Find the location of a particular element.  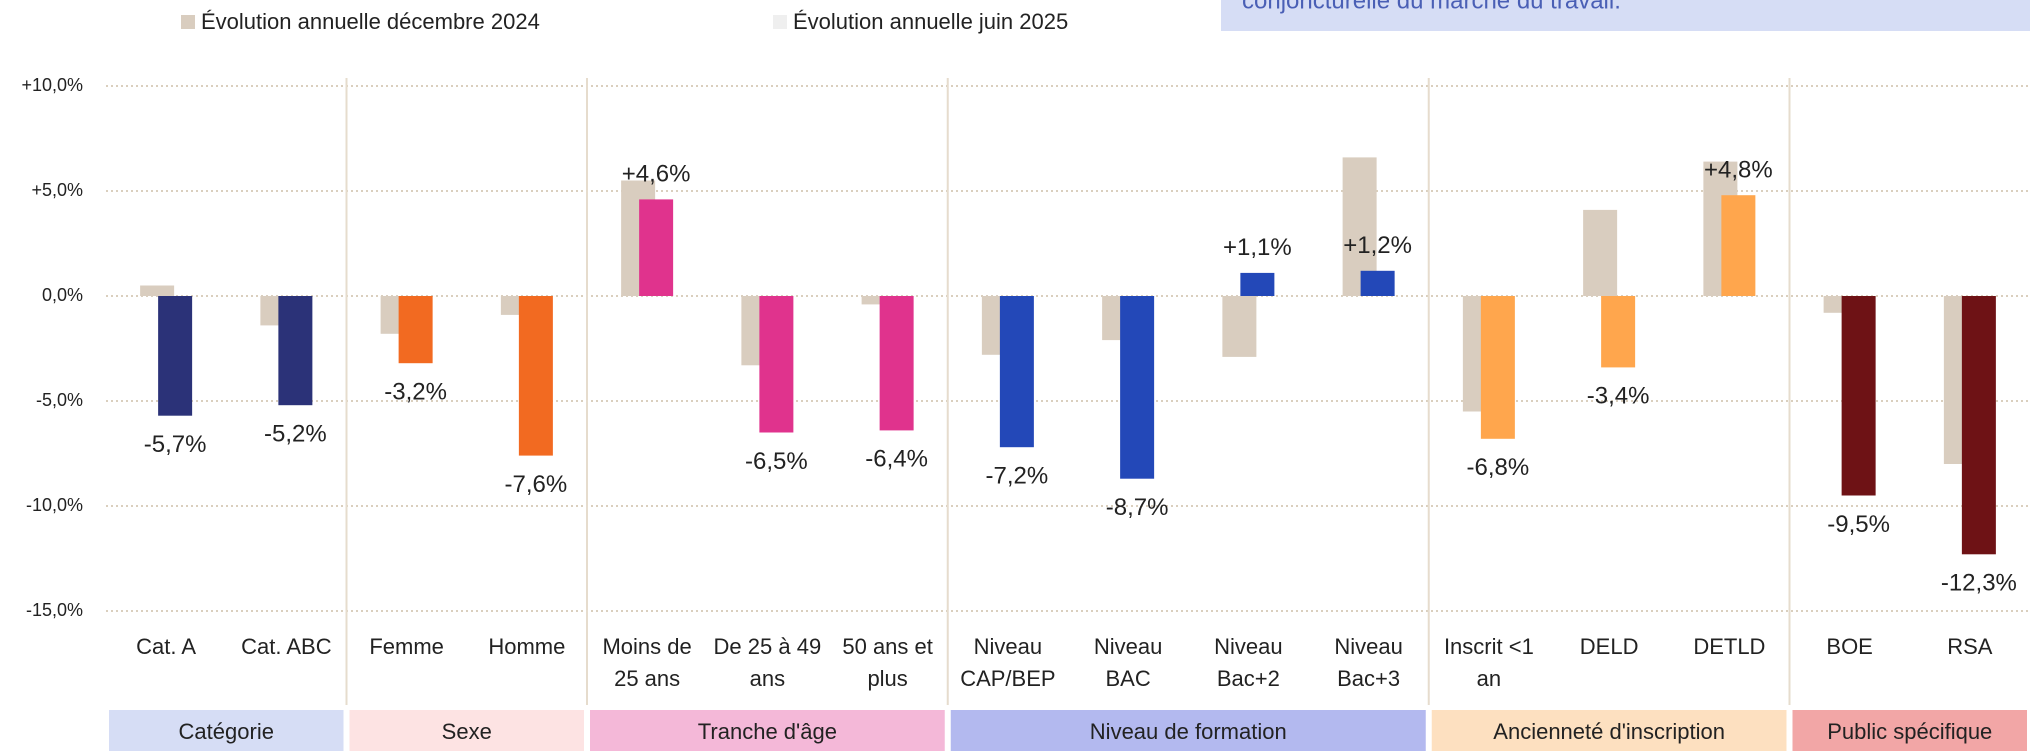

data-label: -7,2% is located at coordinates (1017, 476).